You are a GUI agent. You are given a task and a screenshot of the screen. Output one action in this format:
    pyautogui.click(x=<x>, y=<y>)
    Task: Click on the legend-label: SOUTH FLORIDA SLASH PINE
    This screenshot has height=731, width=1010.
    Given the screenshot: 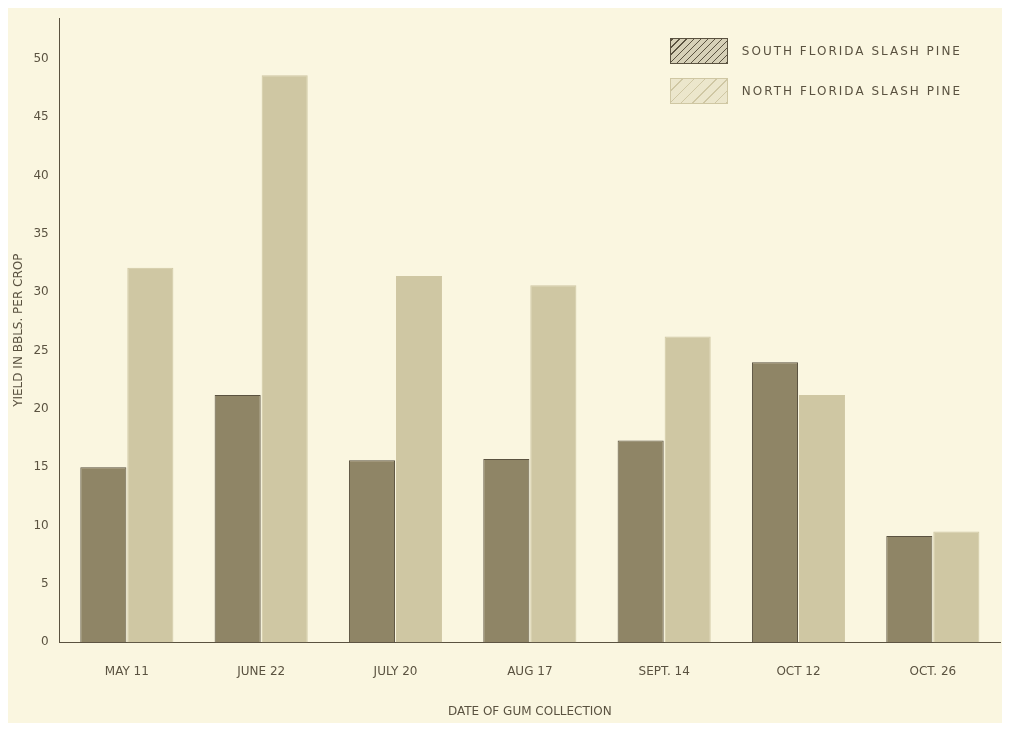 What is the action you would take?
    pyautogui.click(x=851, y=51)
    